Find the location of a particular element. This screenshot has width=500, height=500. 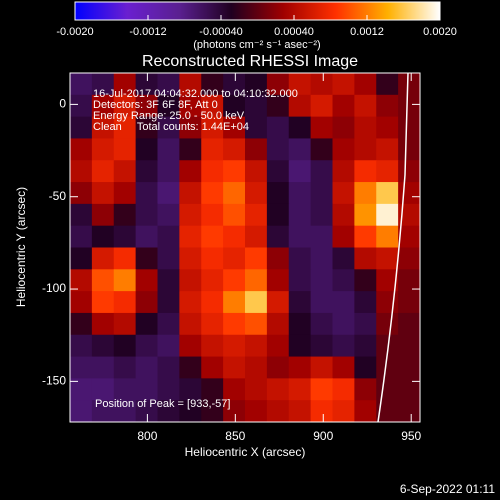

solar-limb is located at coordinates (393, 247).